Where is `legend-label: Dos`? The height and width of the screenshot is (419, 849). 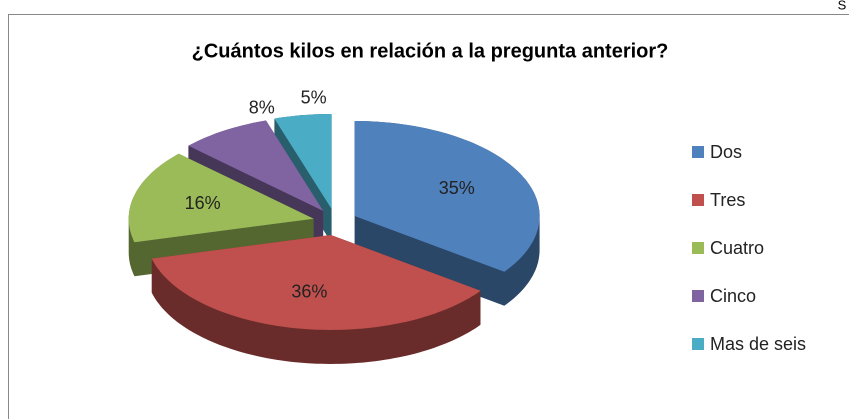 legend-label: Dos is located at coordinates (726, 152).